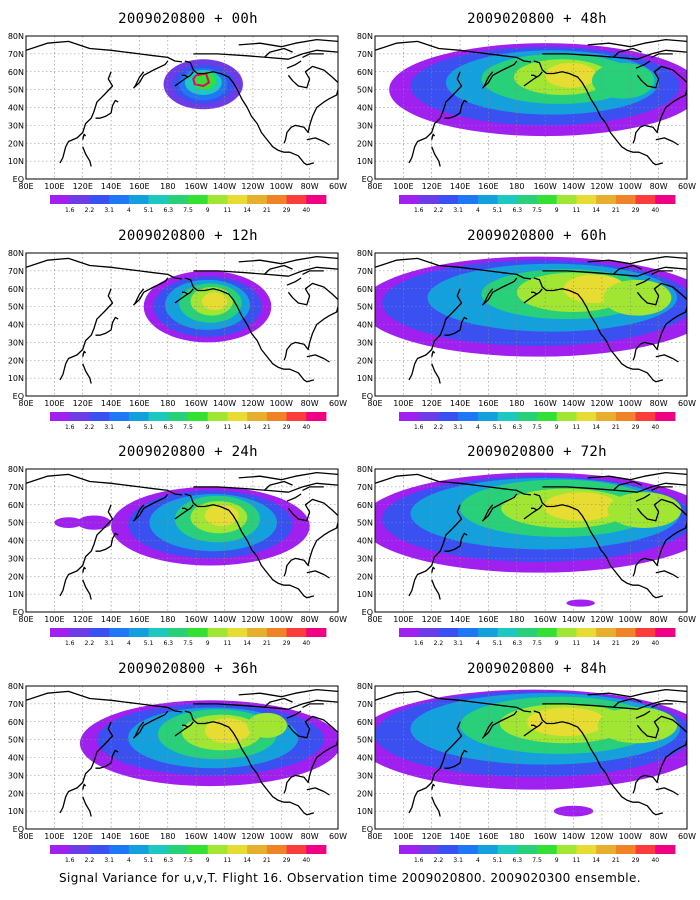 This screenshot has height=900, width=700. Describe the element at coordinates (577, 427) in the screenshot. I see `colorbar-label: 11` at that location.